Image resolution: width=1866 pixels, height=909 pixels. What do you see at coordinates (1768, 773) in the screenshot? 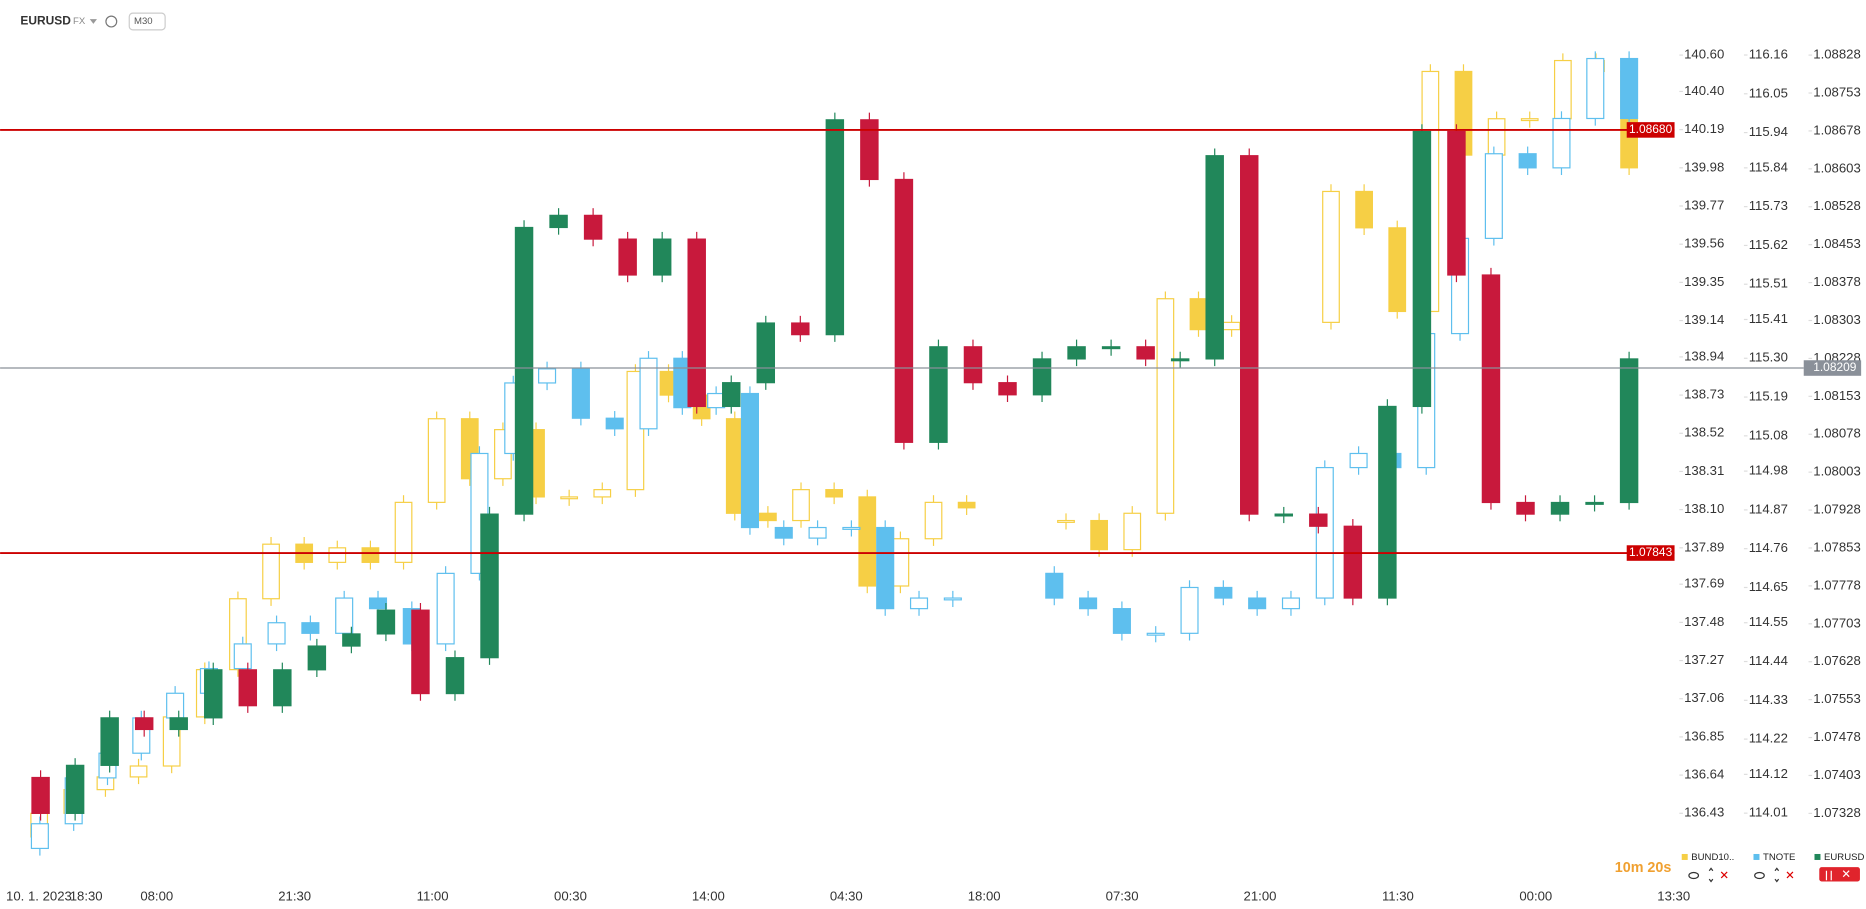
I see `y-tick-label: 114.12` at bounding box center [1768, 773].